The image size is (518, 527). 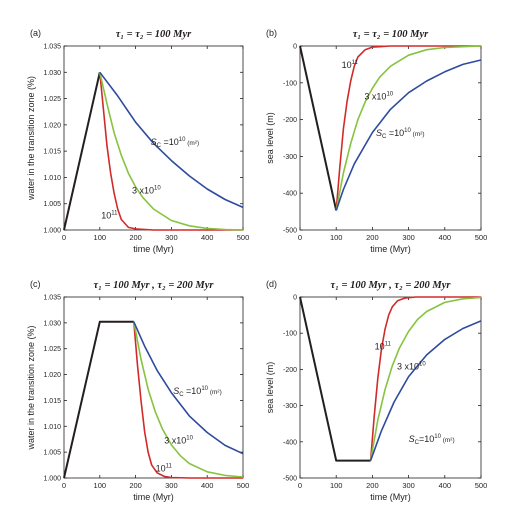 What do you see at coordinates (52, 375) in the screenshot?
I see `y-tick-label: 1.020` at bounding box center [52, 375].